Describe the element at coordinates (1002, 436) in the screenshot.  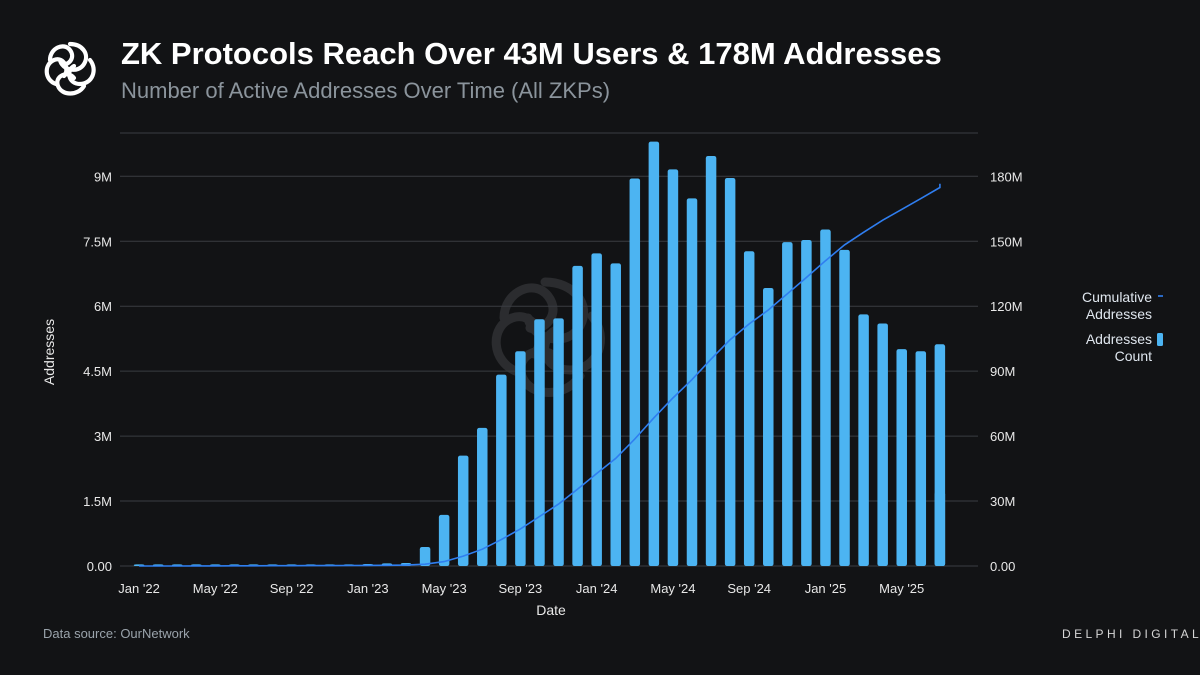
I see `y2-tick-label: 60M` at that location.